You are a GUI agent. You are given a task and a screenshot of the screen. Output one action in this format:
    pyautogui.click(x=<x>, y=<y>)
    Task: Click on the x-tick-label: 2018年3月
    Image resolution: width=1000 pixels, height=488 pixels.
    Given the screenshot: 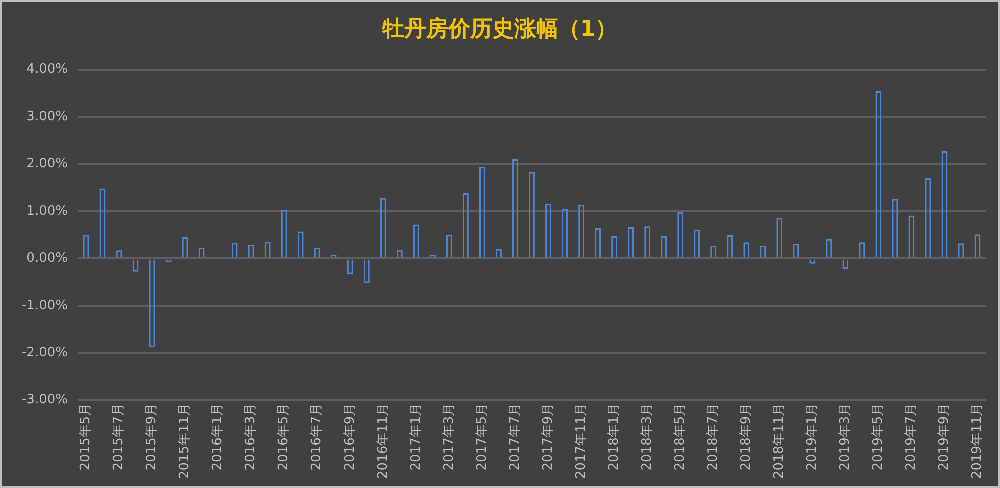 What is the action you would take?
    pyautogui.click(x=647, y=437)
    